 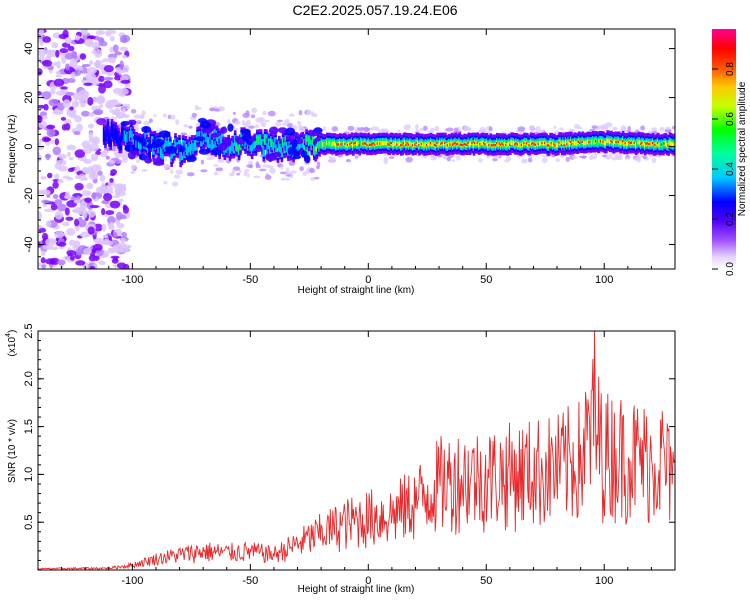 What do you see at coordinates (29, 245) in the screenshot?
I see `y-tick-label: -40` at bounding box center [29, 245].